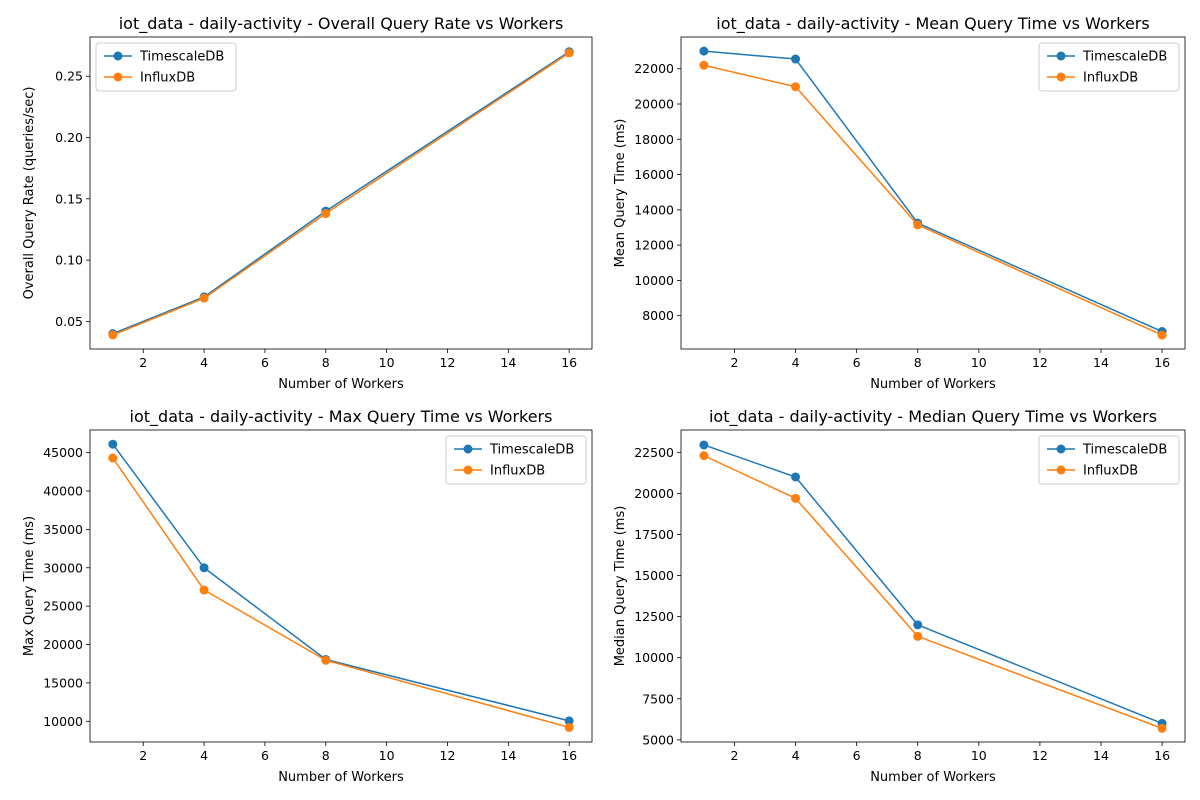 The width and height of the screenshot is (1200, 800). Describe the element at coordinates (857, 362) in the screenshot. I see `x-tick-label: 6` at that location.